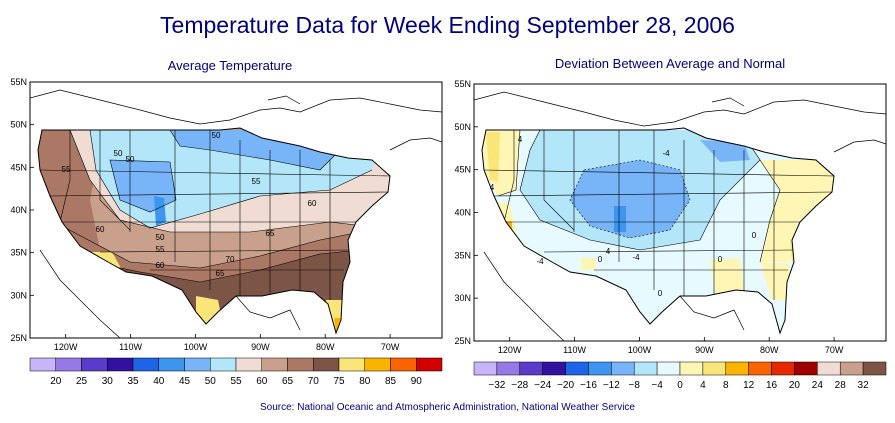 This screenshot has height=423, width=895. Describe the element at coordinates (159, 381) in the screenshot. I see `legend-value: 40` at that location.